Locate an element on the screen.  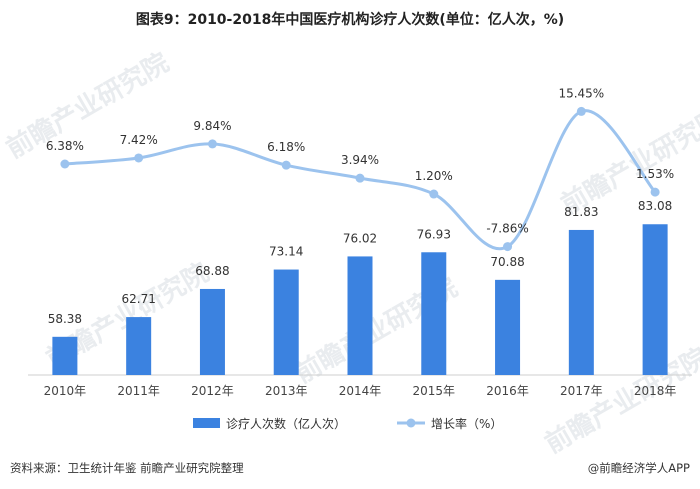
x-tick-label: 2016年 is located at coordinates (507, 391).